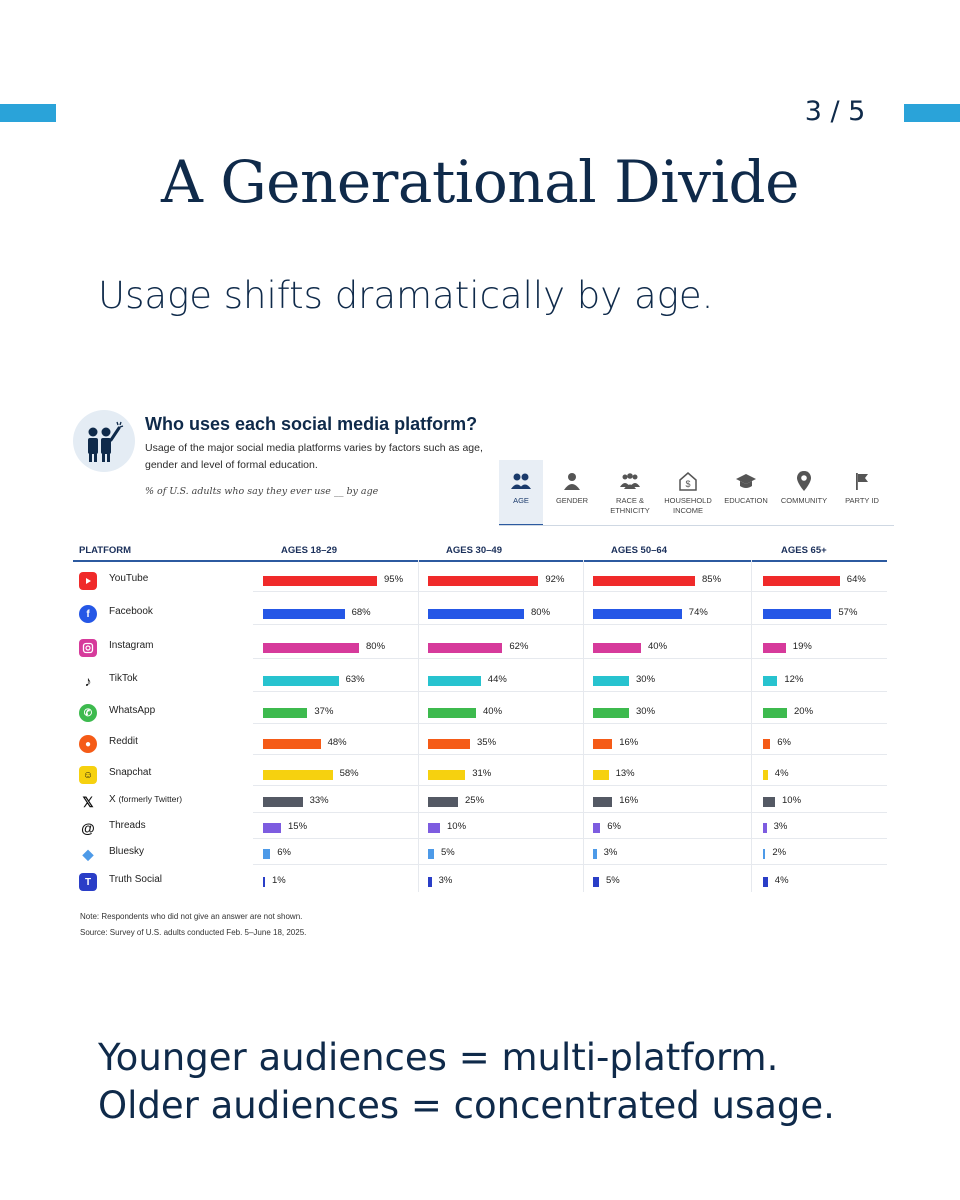 Image resolution: width=960 pixels, height=1200 pixels. I want to click on series-header: AGES 18–29, so click(309, 550).